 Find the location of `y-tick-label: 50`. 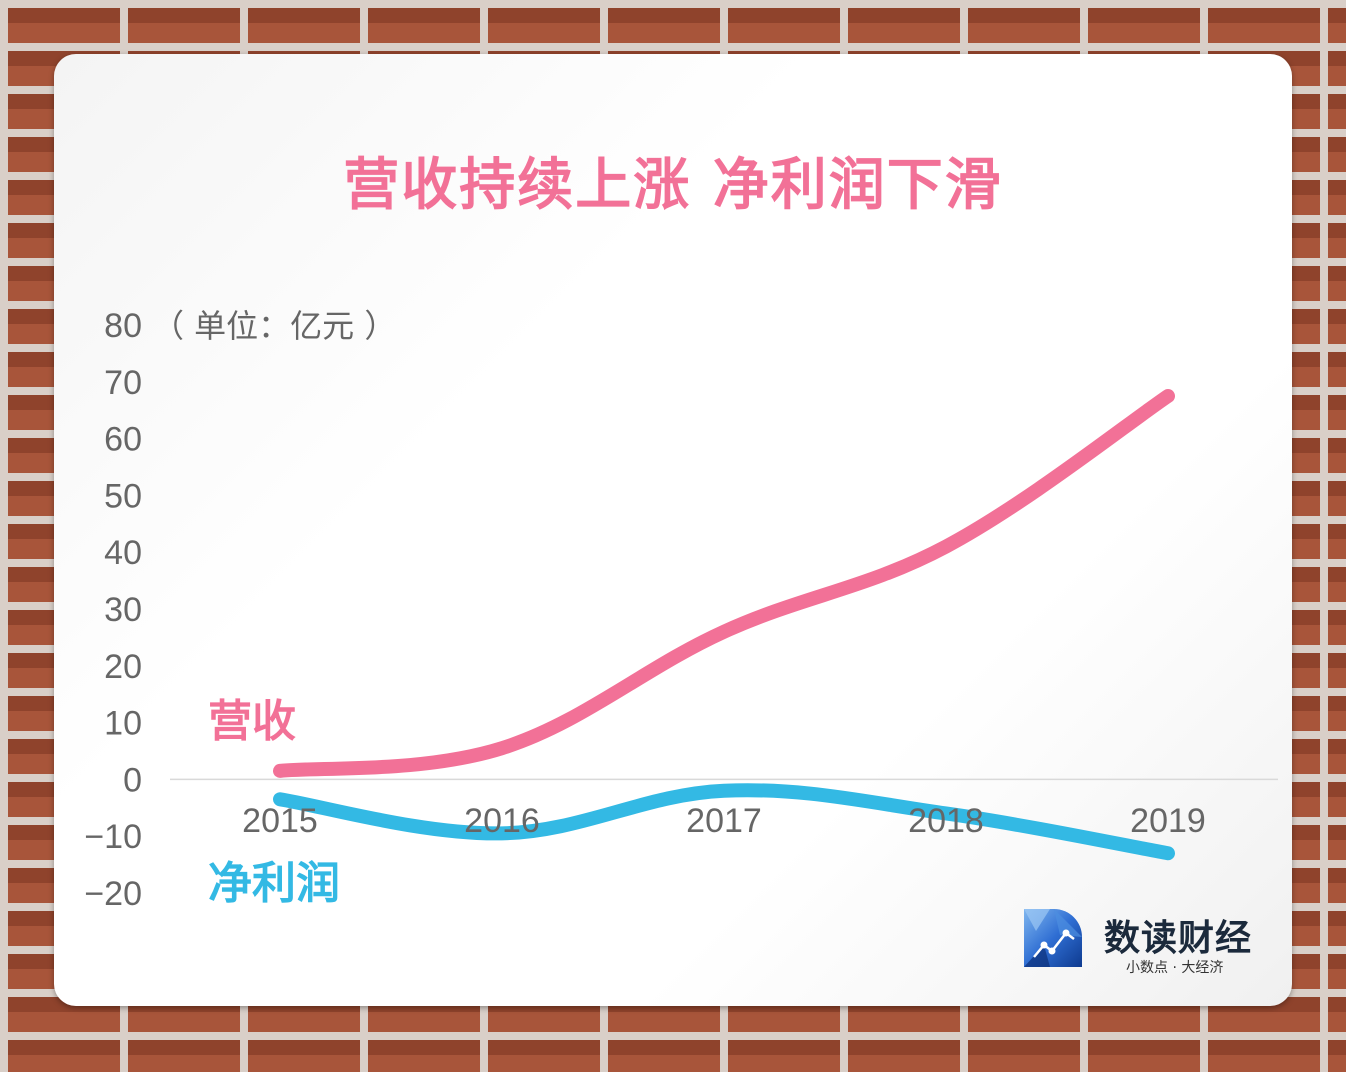

y-tick-label: 50 is located at coordinates (123, 496).